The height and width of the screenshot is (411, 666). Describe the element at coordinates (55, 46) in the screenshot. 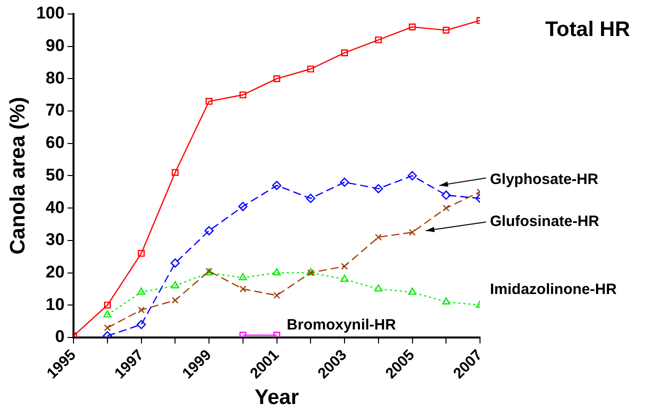

I see `y-tick-label: 90` at that location.